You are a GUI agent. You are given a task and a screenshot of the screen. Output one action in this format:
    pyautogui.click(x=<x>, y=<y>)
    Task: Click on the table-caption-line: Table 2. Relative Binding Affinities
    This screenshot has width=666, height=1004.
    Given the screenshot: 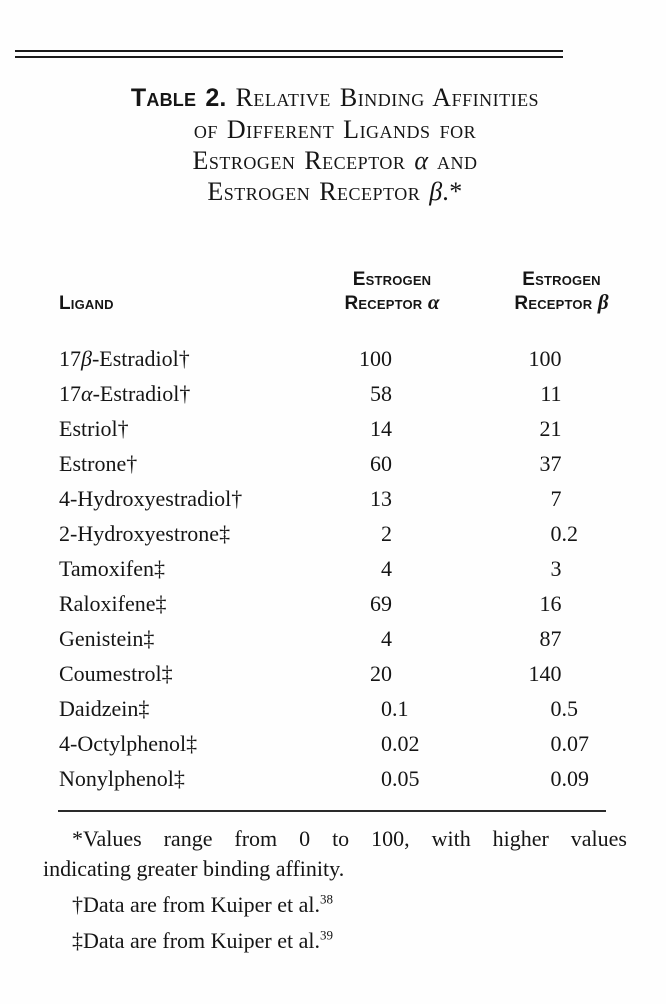 What is the action you would take?
    pyautogui.click(x=335, y=98)
    